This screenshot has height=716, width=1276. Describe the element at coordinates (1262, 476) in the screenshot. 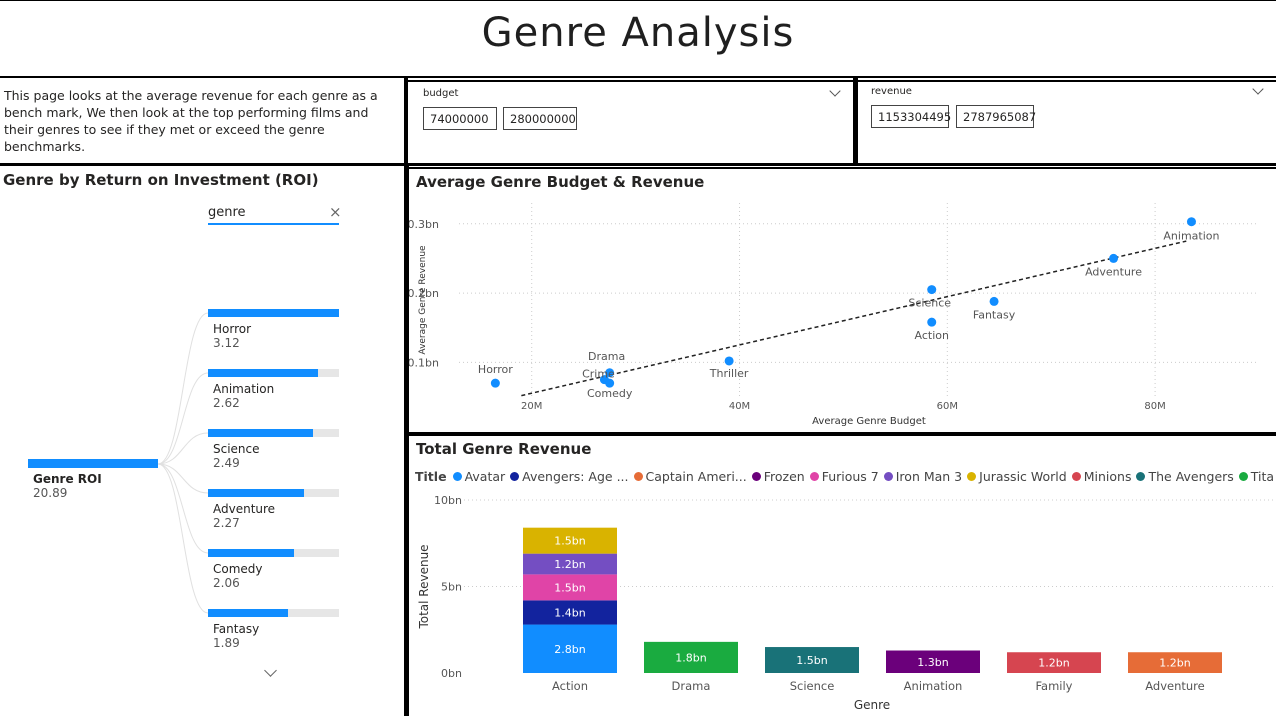

I see `legend-label: Titanic` at that location.